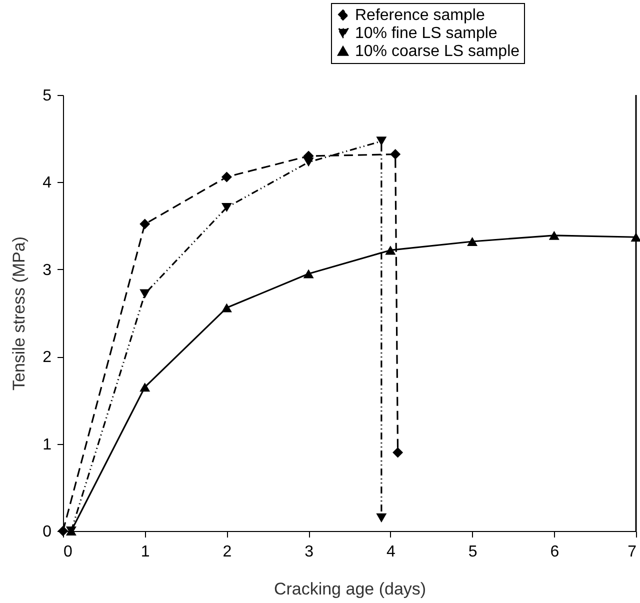 The height and width of the screenshot is (603, 640). What do you see at coordinates (437, 51) in the screenshot?
I see `legend-label: 10% coarse LS sample` at bounding box center [437, 51].